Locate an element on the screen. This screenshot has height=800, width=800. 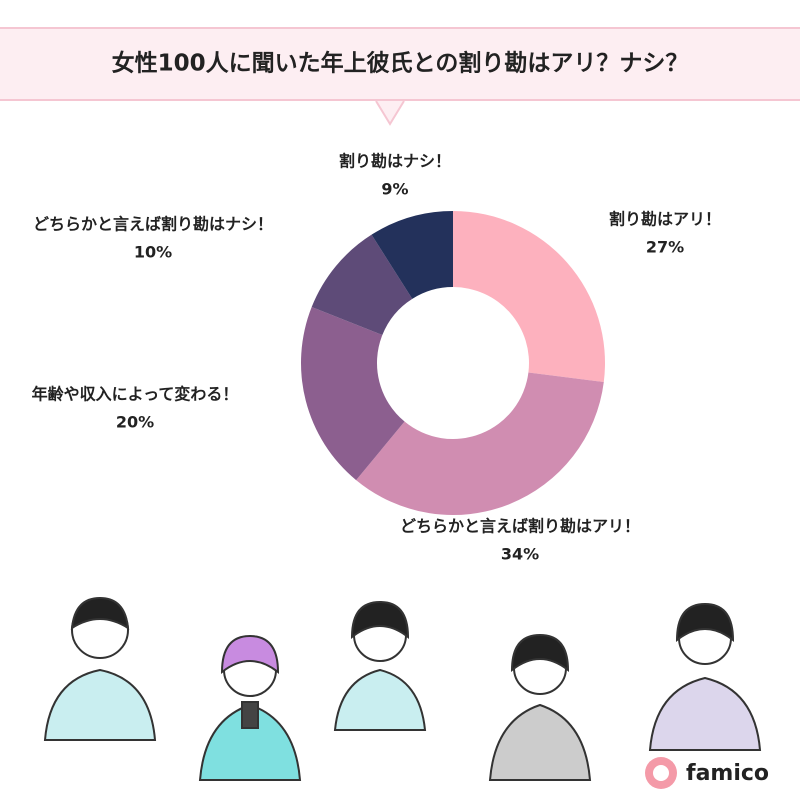
slice-label: どちらかと言えば割り勘はアリ！ is located at coordinates (520, 526).